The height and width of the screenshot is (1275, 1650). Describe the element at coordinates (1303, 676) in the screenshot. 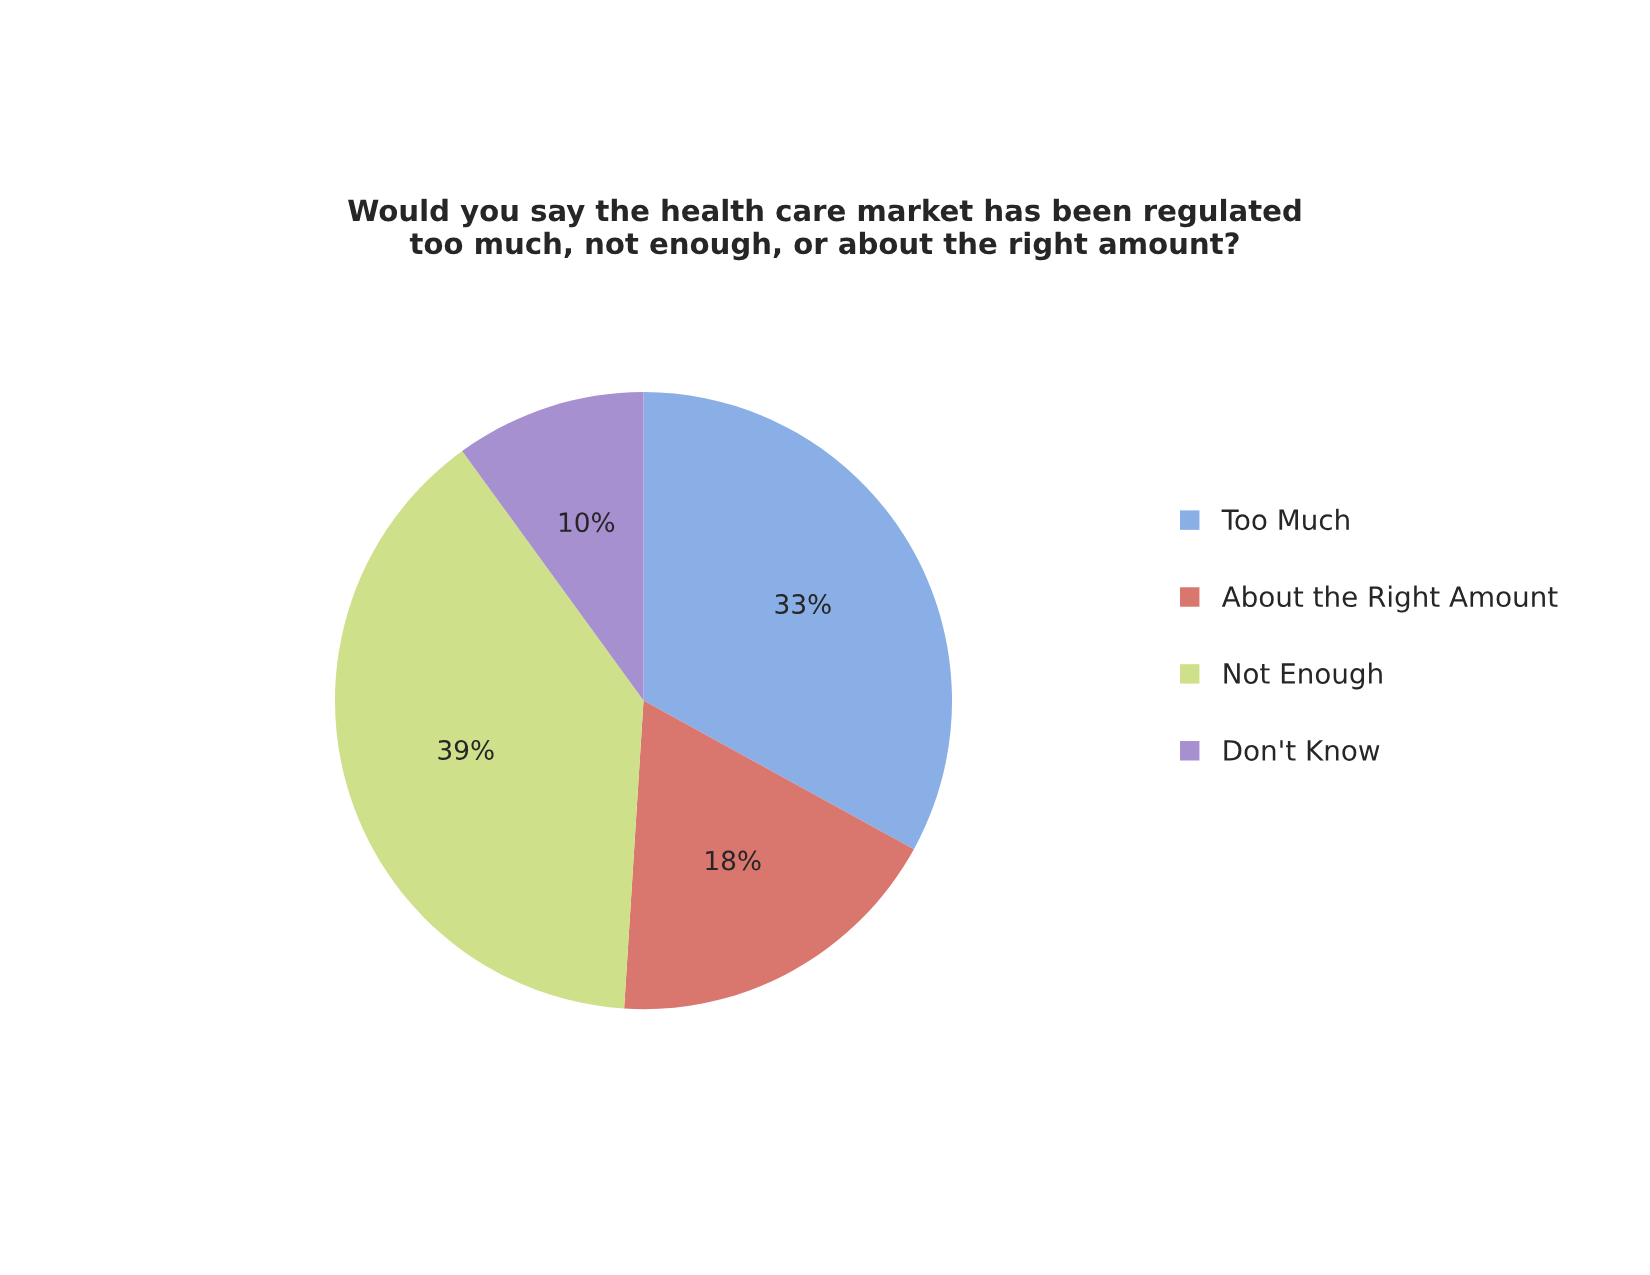

I see `legend-label: Not Enough` at that location.